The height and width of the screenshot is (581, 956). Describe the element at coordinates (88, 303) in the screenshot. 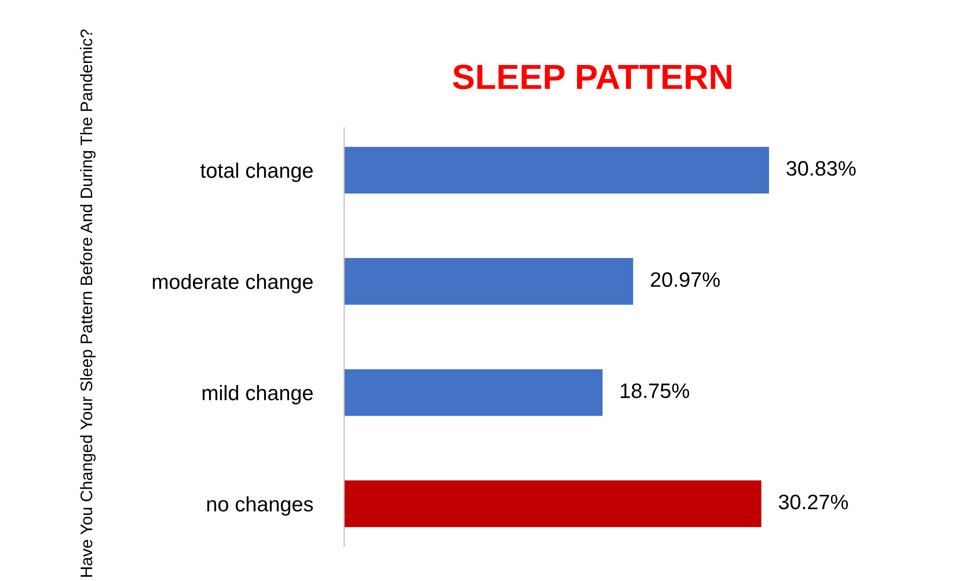

I see `y-axis-title: Have You Changed Your Sleep Pattern Before And During The Pandemic?` at that location.